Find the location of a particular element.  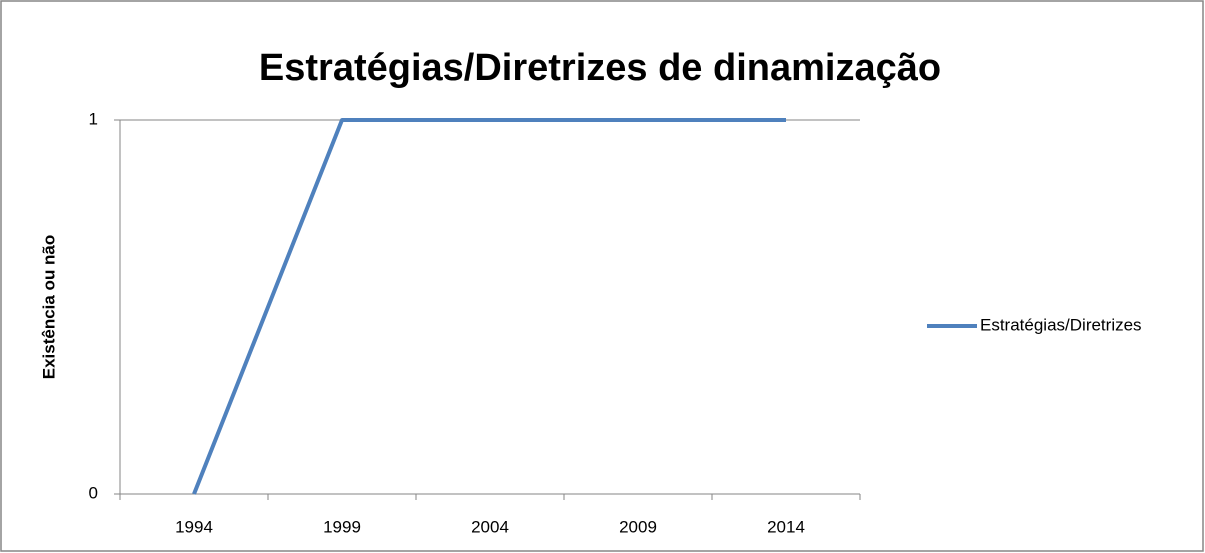

y-tick-label: 1 is located at coordinates (93, 118).